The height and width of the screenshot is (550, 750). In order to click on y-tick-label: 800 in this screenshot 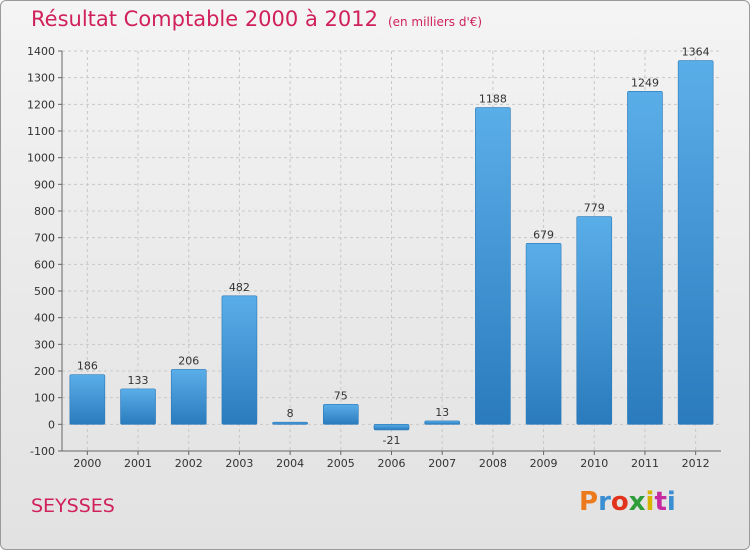, I will do `click(44, 211)`.